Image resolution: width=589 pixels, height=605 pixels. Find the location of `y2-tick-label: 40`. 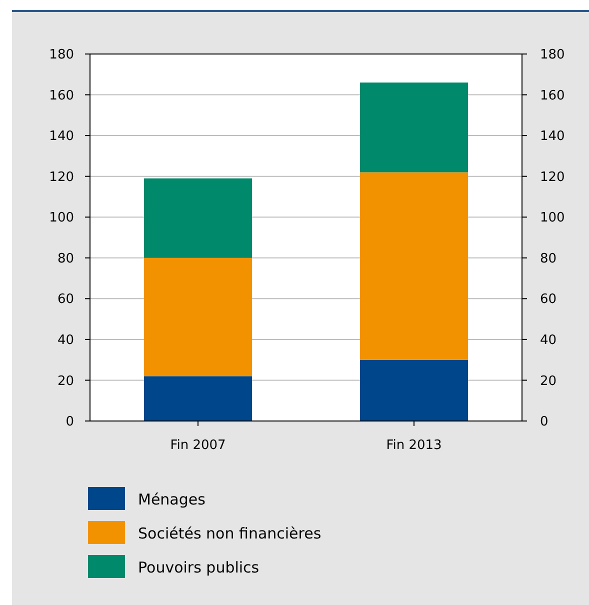

y2-tick-label: 40 is located at coordinates (548, 340).